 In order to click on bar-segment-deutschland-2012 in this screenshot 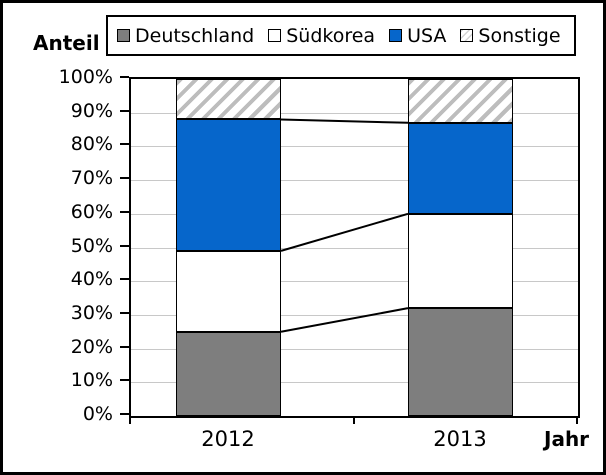, I will do `click(228, 373)`.